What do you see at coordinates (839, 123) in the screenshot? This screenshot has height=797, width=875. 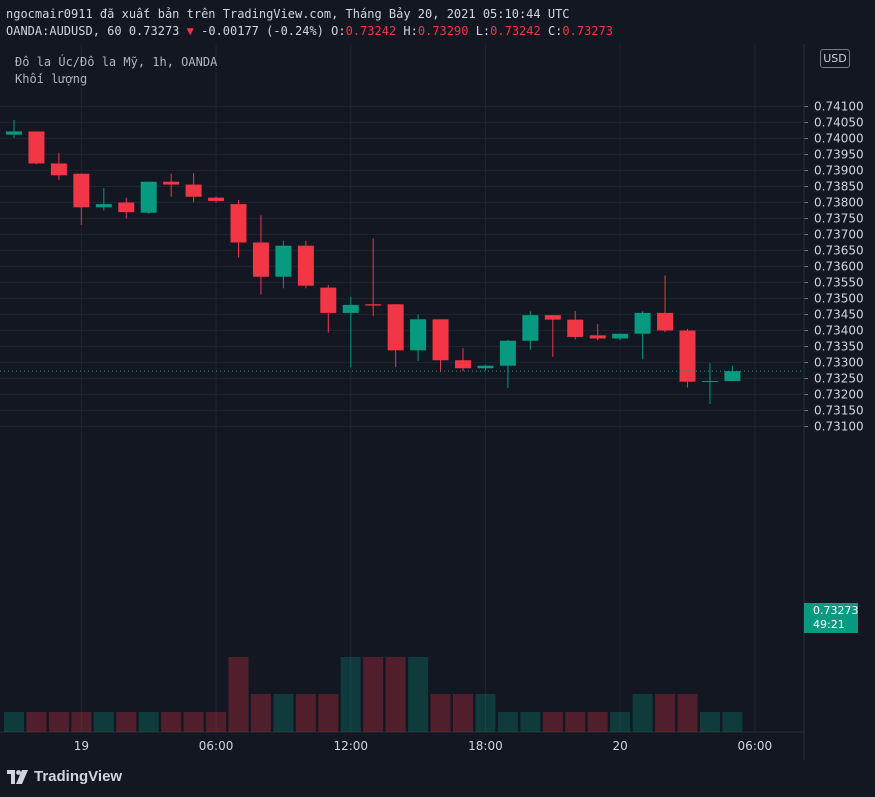 I see `y-tick-label: 0.74050` at bounding box center [839, 123].